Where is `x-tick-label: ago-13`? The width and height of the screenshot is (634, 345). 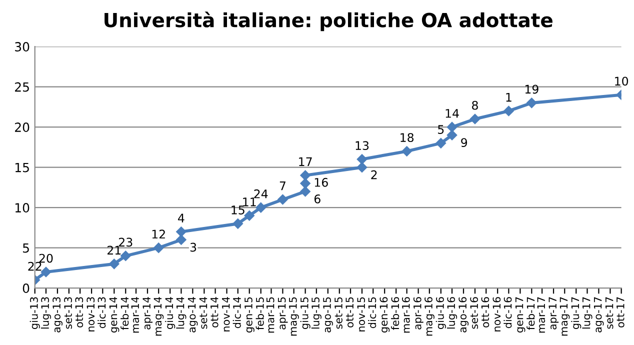
x-tick-label: ago-13 is located at coordinates (57, 314).